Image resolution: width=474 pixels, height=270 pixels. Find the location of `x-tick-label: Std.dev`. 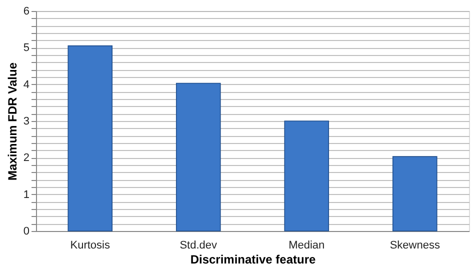

x-tick-label: Std.dev is located at coordinates (199, 246).